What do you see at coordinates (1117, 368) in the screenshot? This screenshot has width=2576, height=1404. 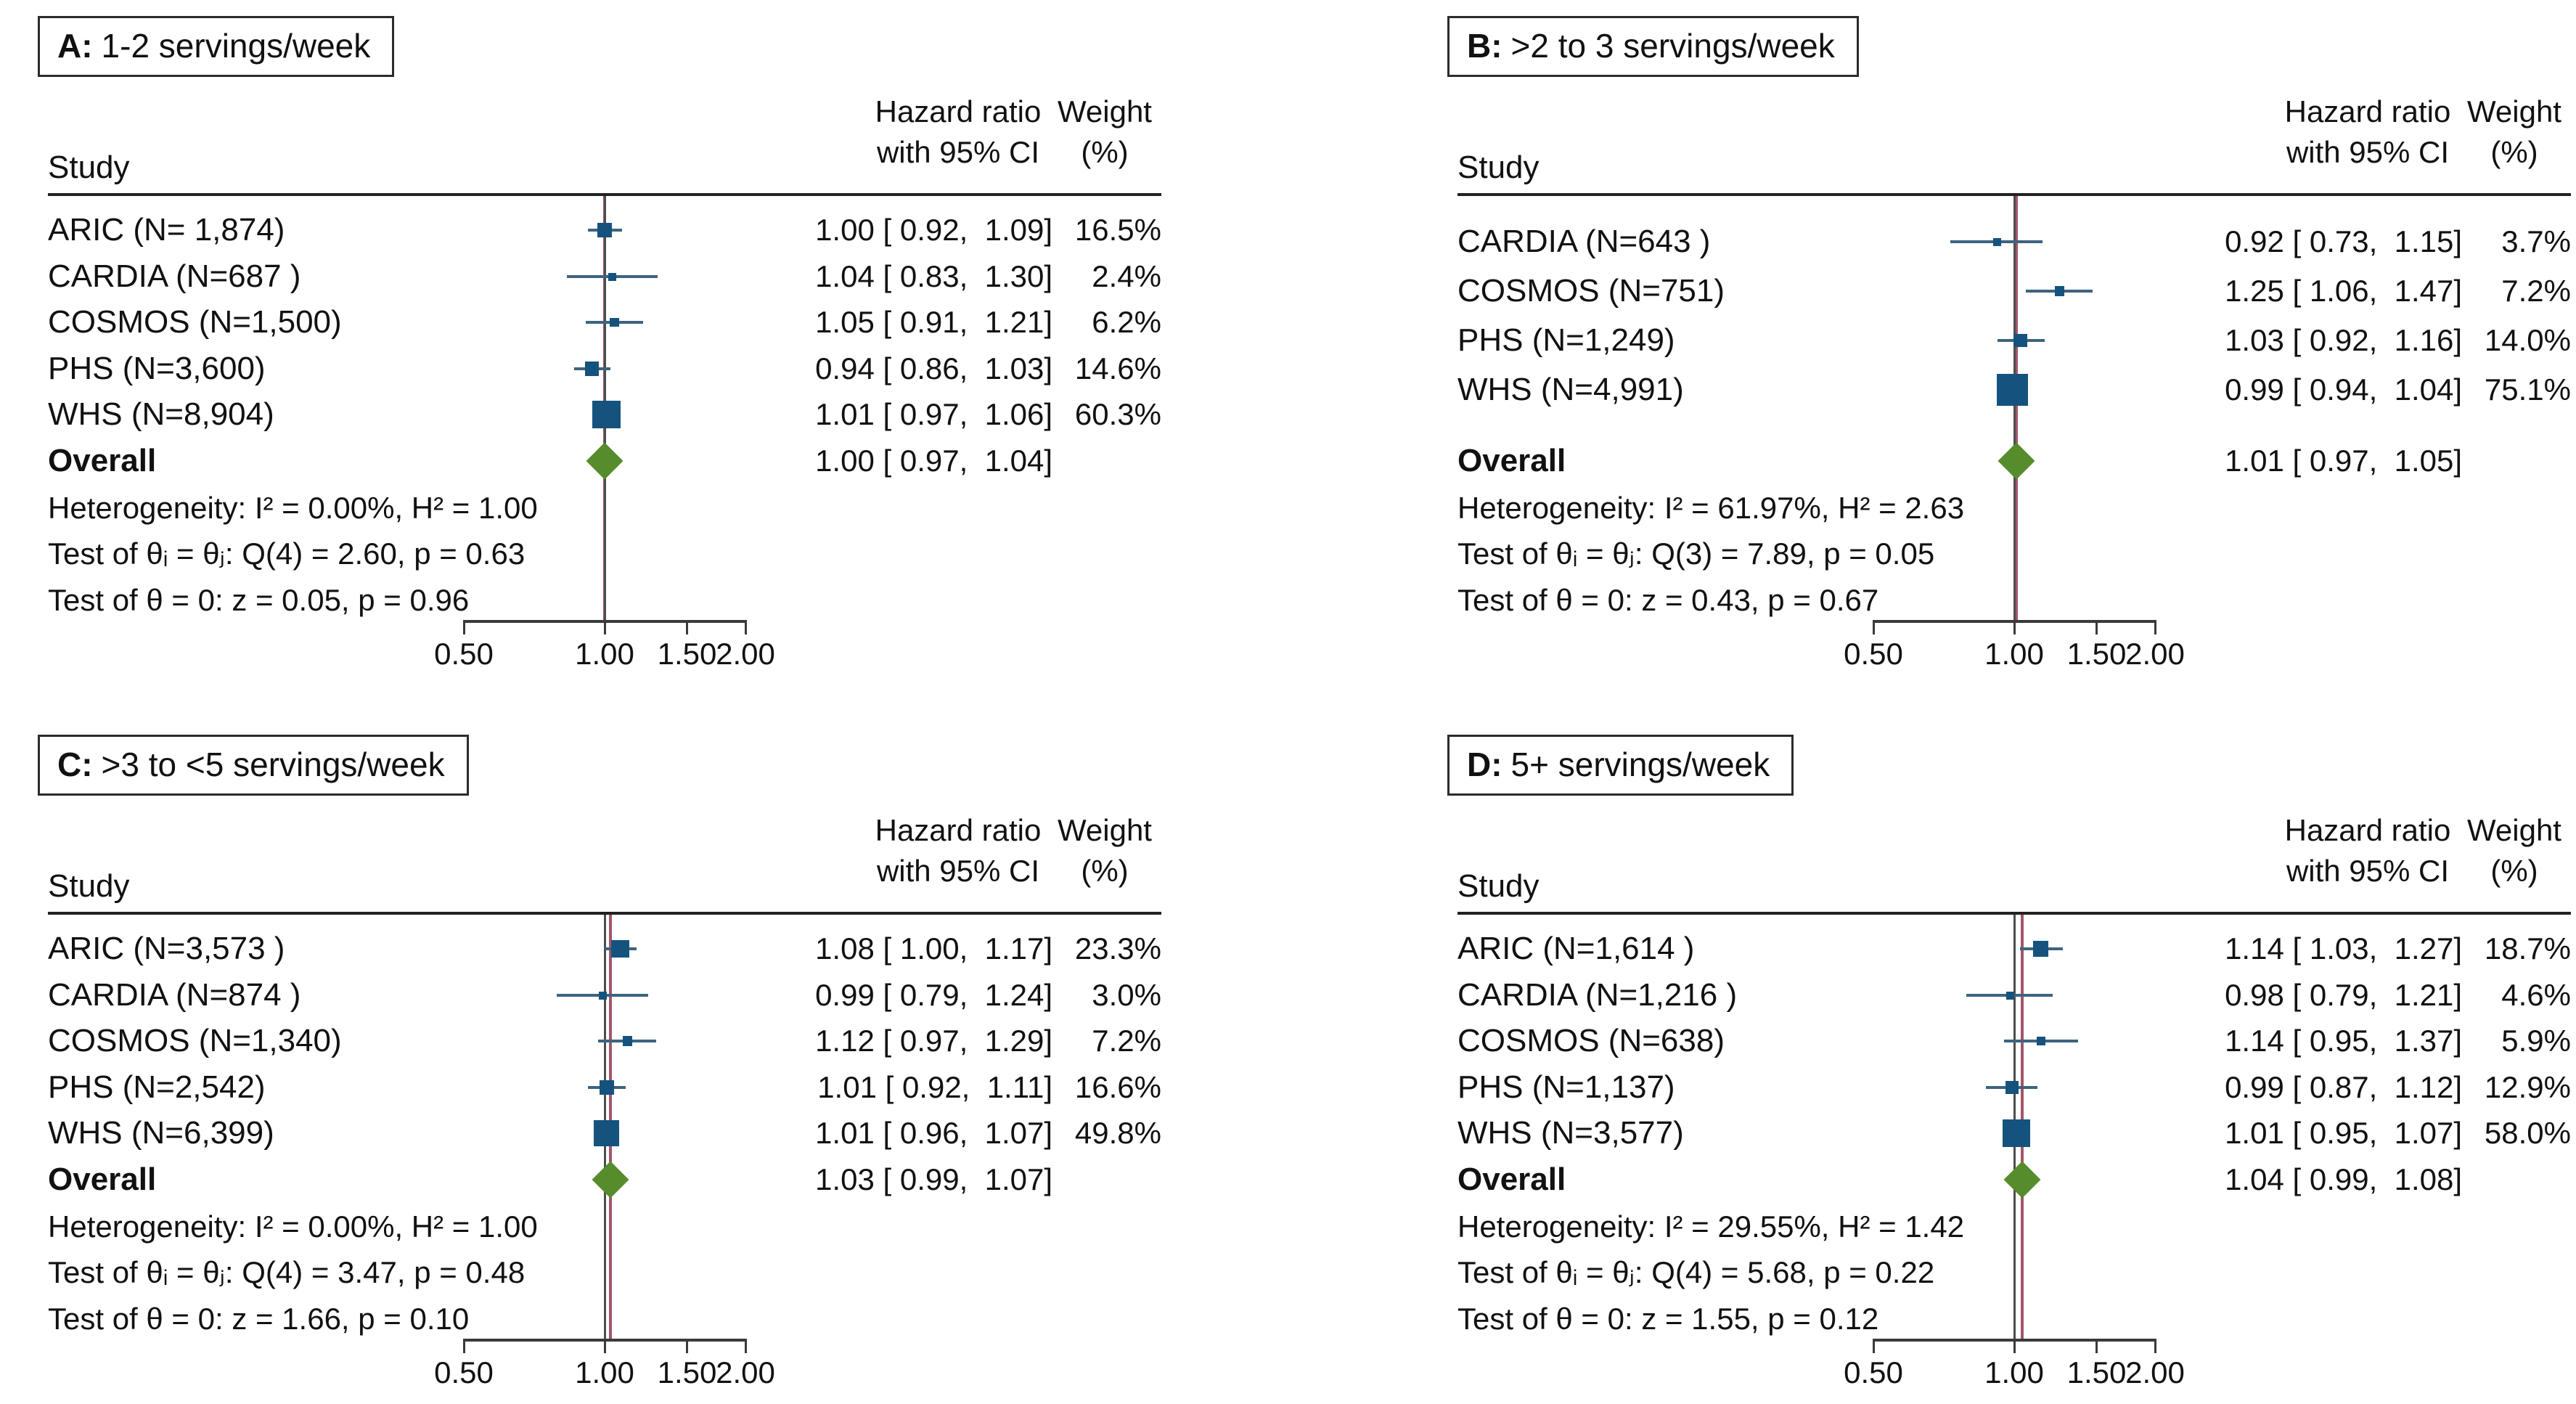 I see `weight-value: 14.6%` at bounding box center [1117, 368].